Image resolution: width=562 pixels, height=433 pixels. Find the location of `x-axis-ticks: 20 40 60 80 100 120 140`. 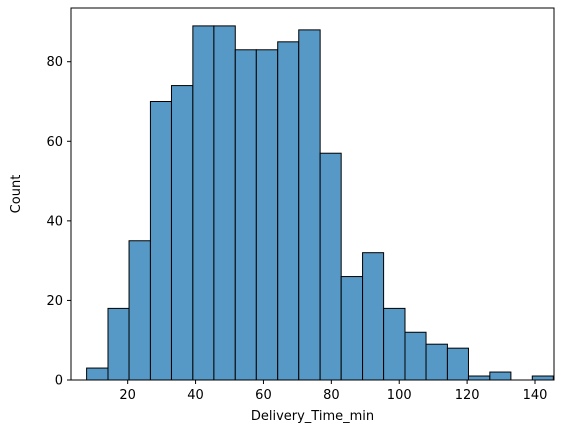

x-axis-ticks: 20 40 60 80 100 120 140 is located at coordinates (333, 391).